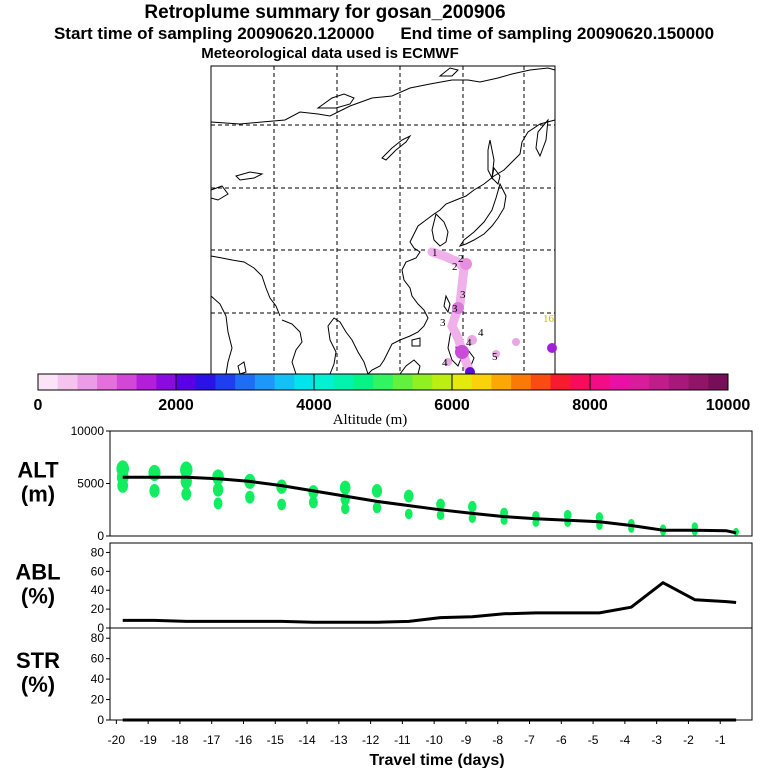 The height and width of the screenshot is (768, 768). Describe the element at coordinates (529, 740) in the screenshot. I see `x-tick-label: -7` at that location.